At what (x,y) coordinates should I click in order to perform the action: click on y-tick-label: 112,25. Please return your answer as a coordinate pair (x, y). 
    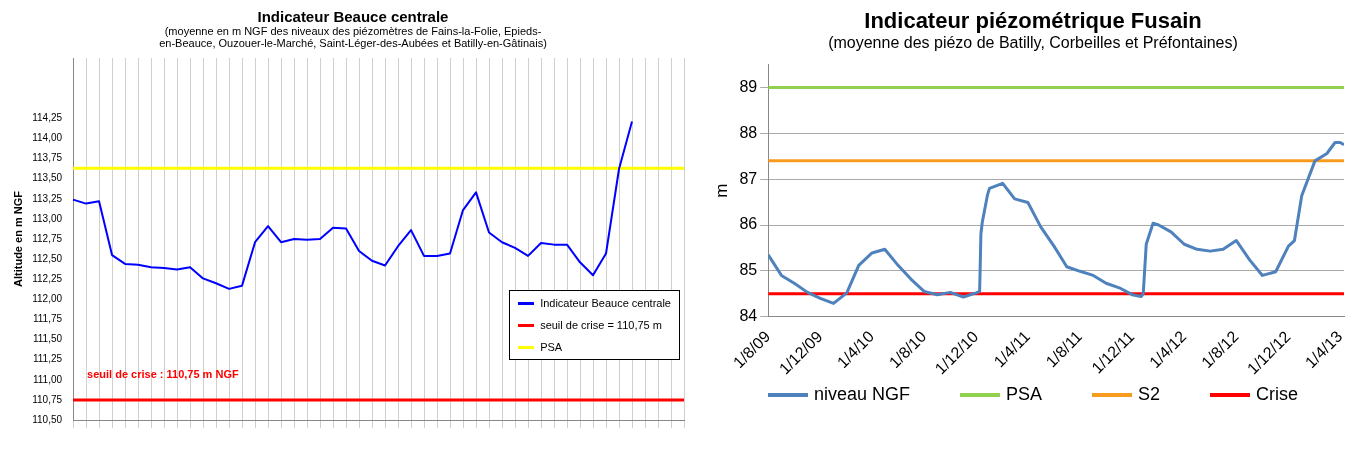
    Looking at the image, I should click on (47, 278).